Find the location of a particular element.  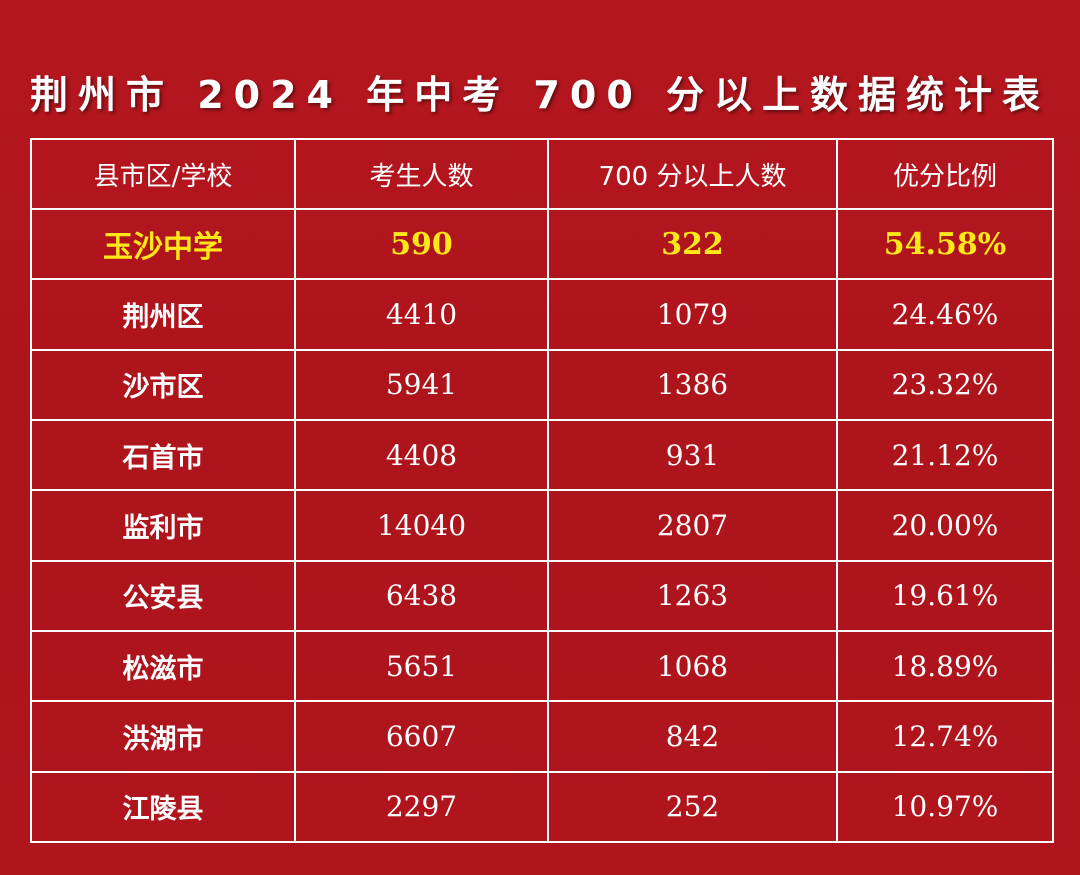

row-ratio: 10.97% is located at coordinates (945, 807).